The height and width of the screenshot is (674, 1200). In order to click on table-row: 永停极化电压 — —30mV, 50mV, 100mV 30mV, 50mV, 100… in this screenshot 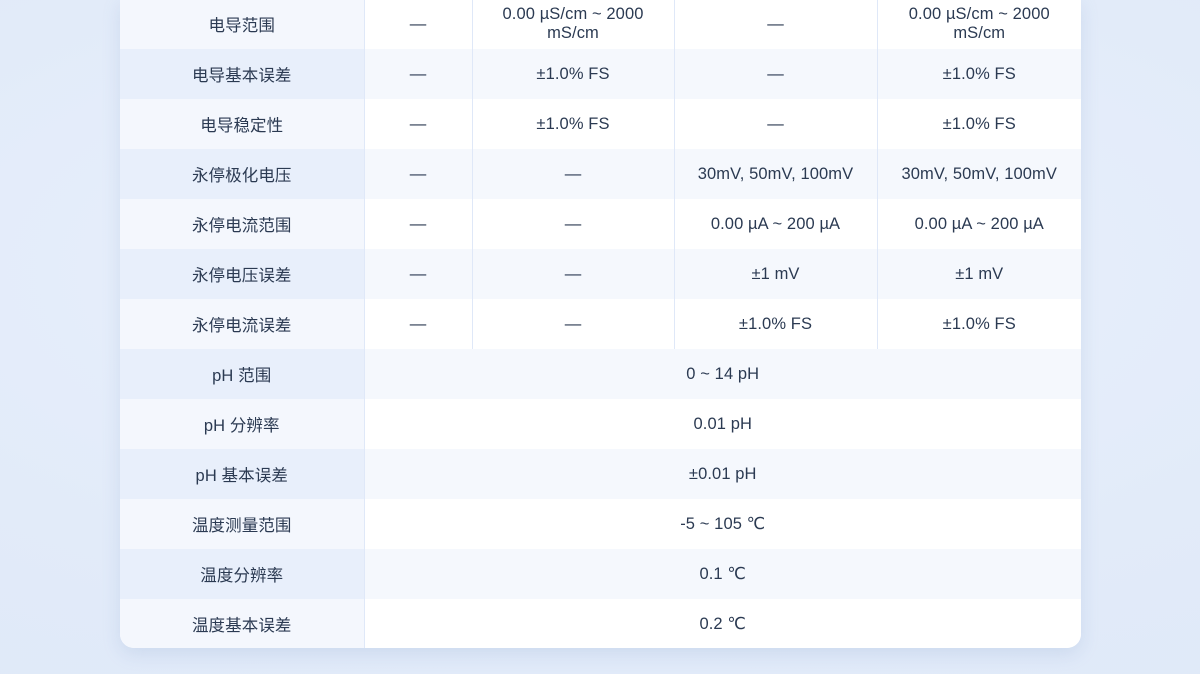, I will do `click(600, 174)`.